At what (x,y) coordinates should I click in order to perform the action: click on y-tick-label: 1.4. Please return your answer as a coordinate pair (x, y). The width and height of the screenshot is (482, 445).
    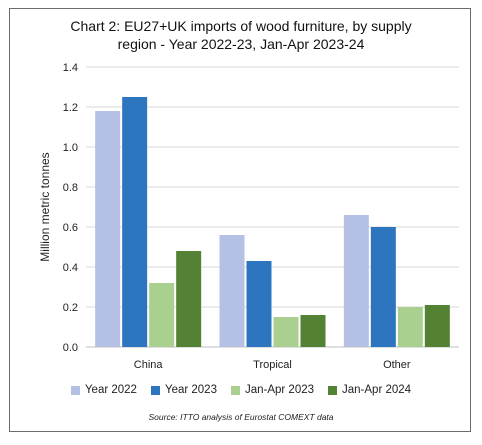
    Looking at the image, I should click on (70, 68).